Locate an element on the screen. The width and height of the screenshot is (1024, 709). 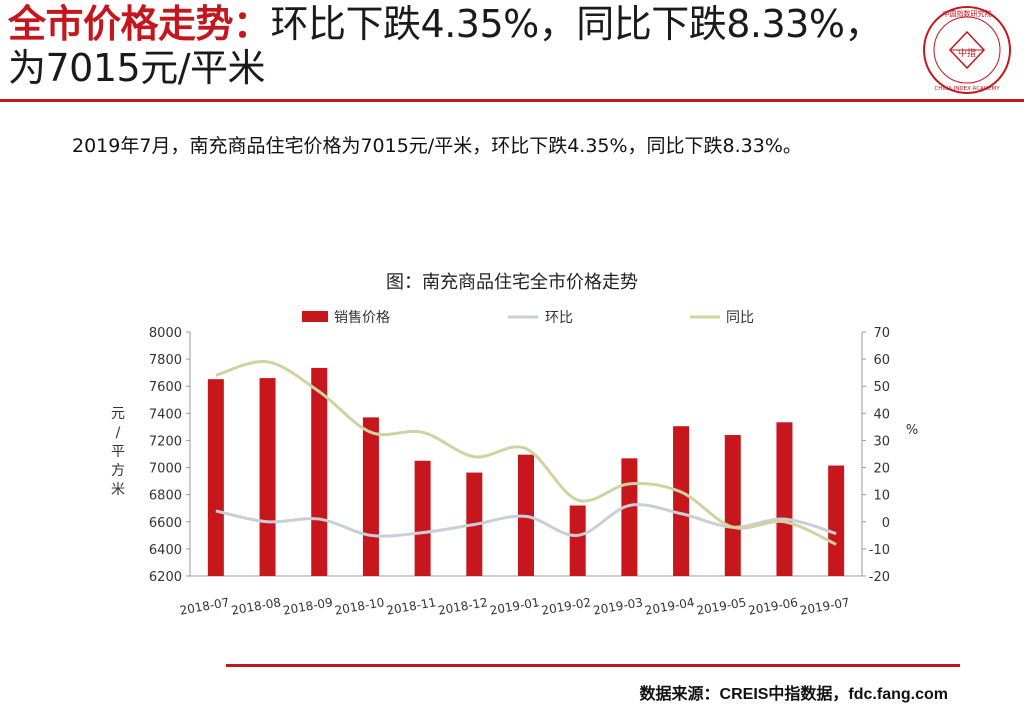
y-tick-label: 7200 is located at coordinates (165, 441).